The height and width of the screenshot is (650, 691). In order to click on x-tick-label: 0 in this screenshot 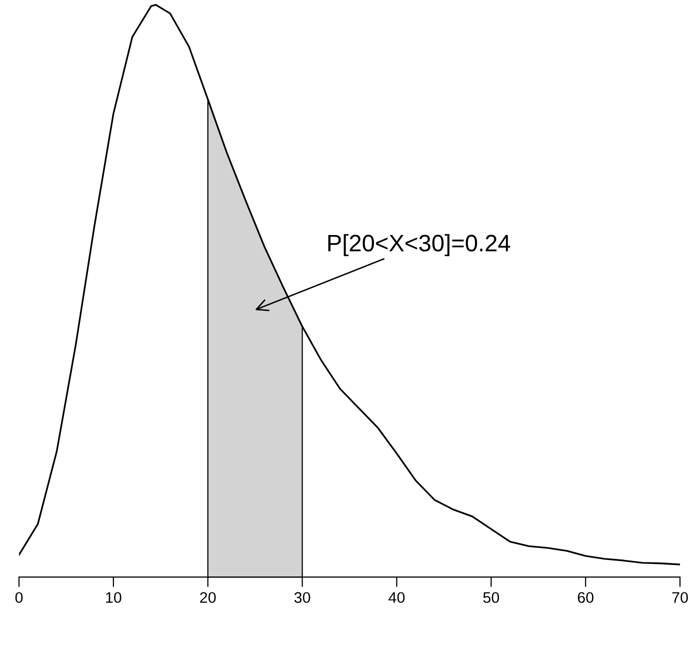, I will do `click(19, 597)`.